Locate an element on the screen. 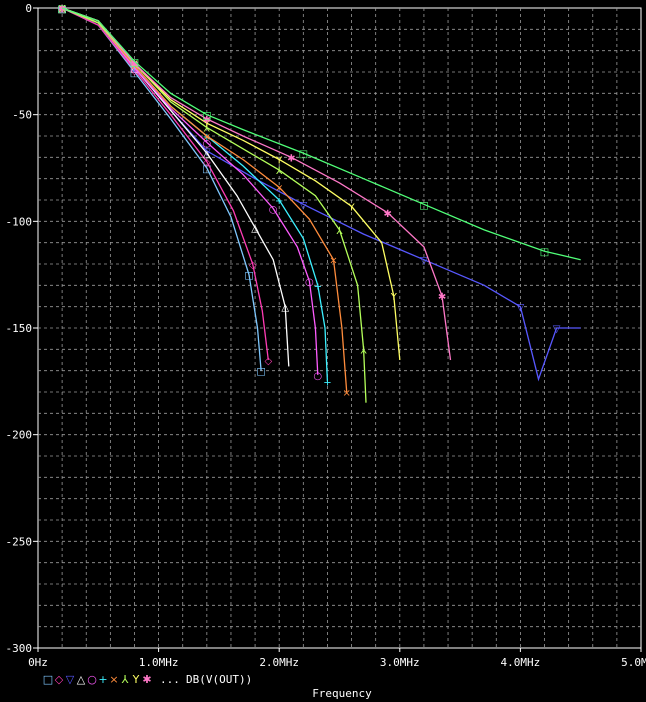  x-axis-ticks: 0Hz 1.0MHz 2.0MHz 3.0MHz 4.0MHz 5.0MHz is located at coordinates (337, 658).